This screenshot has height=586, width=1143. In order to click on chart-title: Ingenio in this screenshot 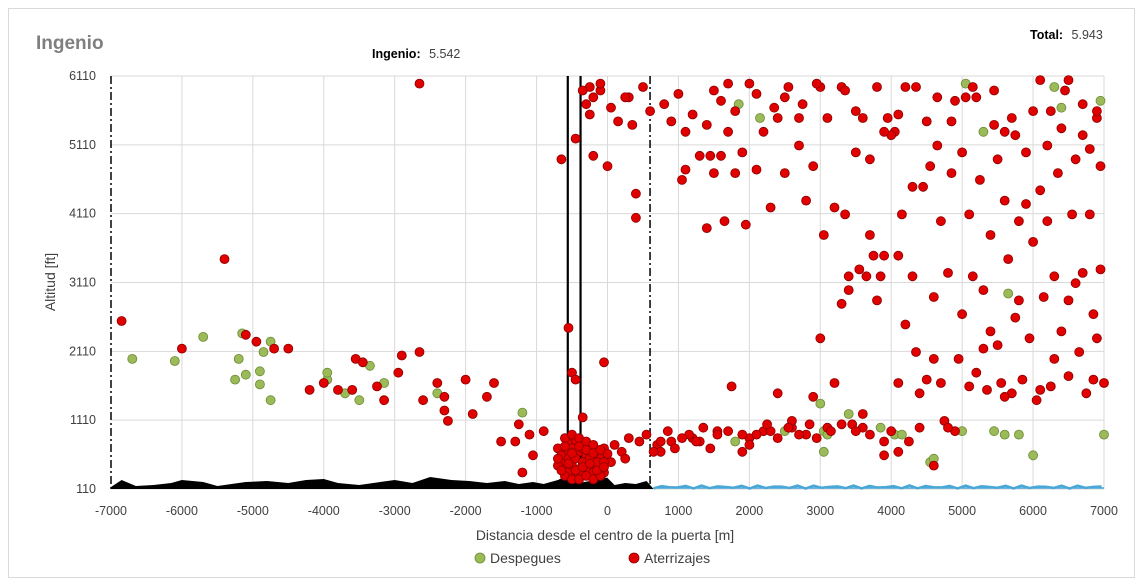, I will do `click(70, 43)`.